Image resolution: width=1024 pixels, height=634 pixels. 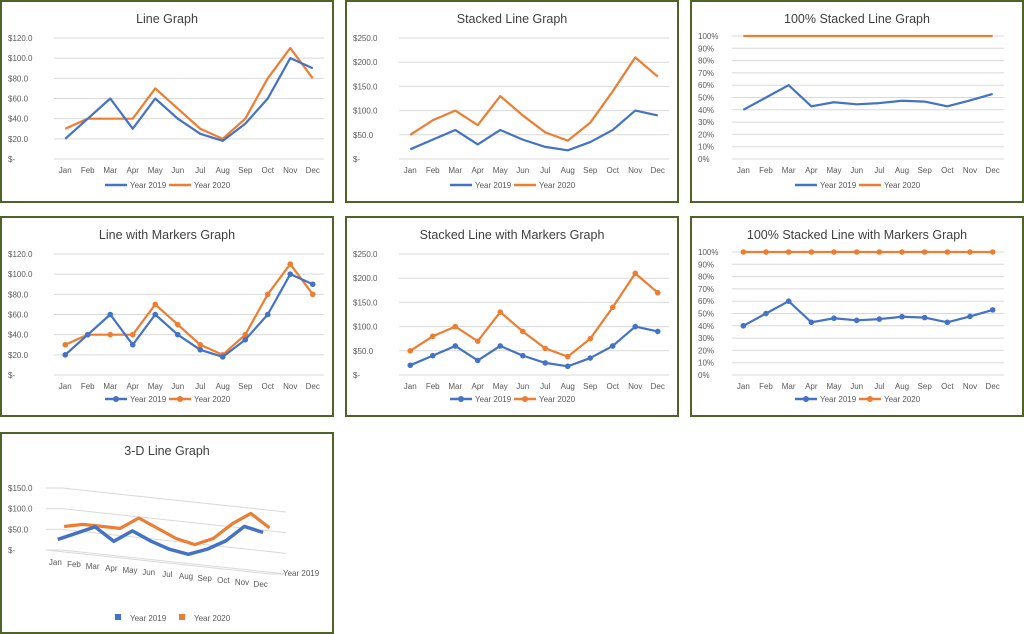 I want to click on y-tick-label: 0%, so click(x=704, y=375).